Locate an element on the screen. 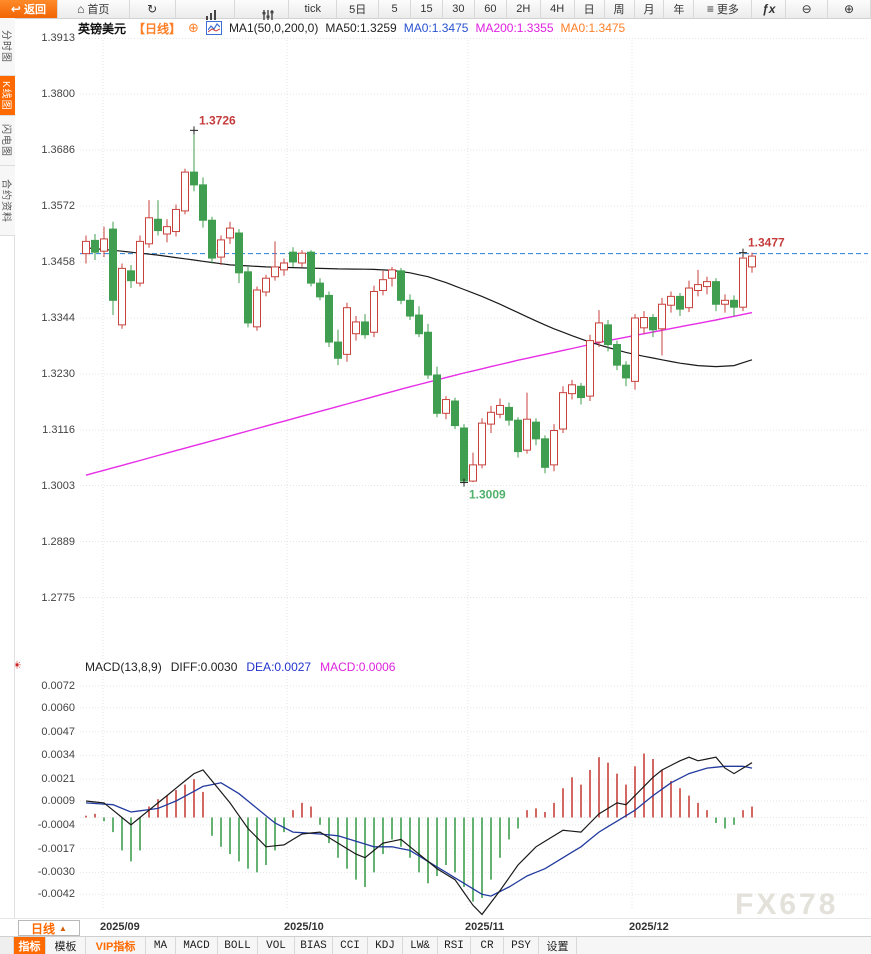 The height and width of the screenshot is (954, 871). period-selector: 日线 ▲ is located at coordinates (49, 928).